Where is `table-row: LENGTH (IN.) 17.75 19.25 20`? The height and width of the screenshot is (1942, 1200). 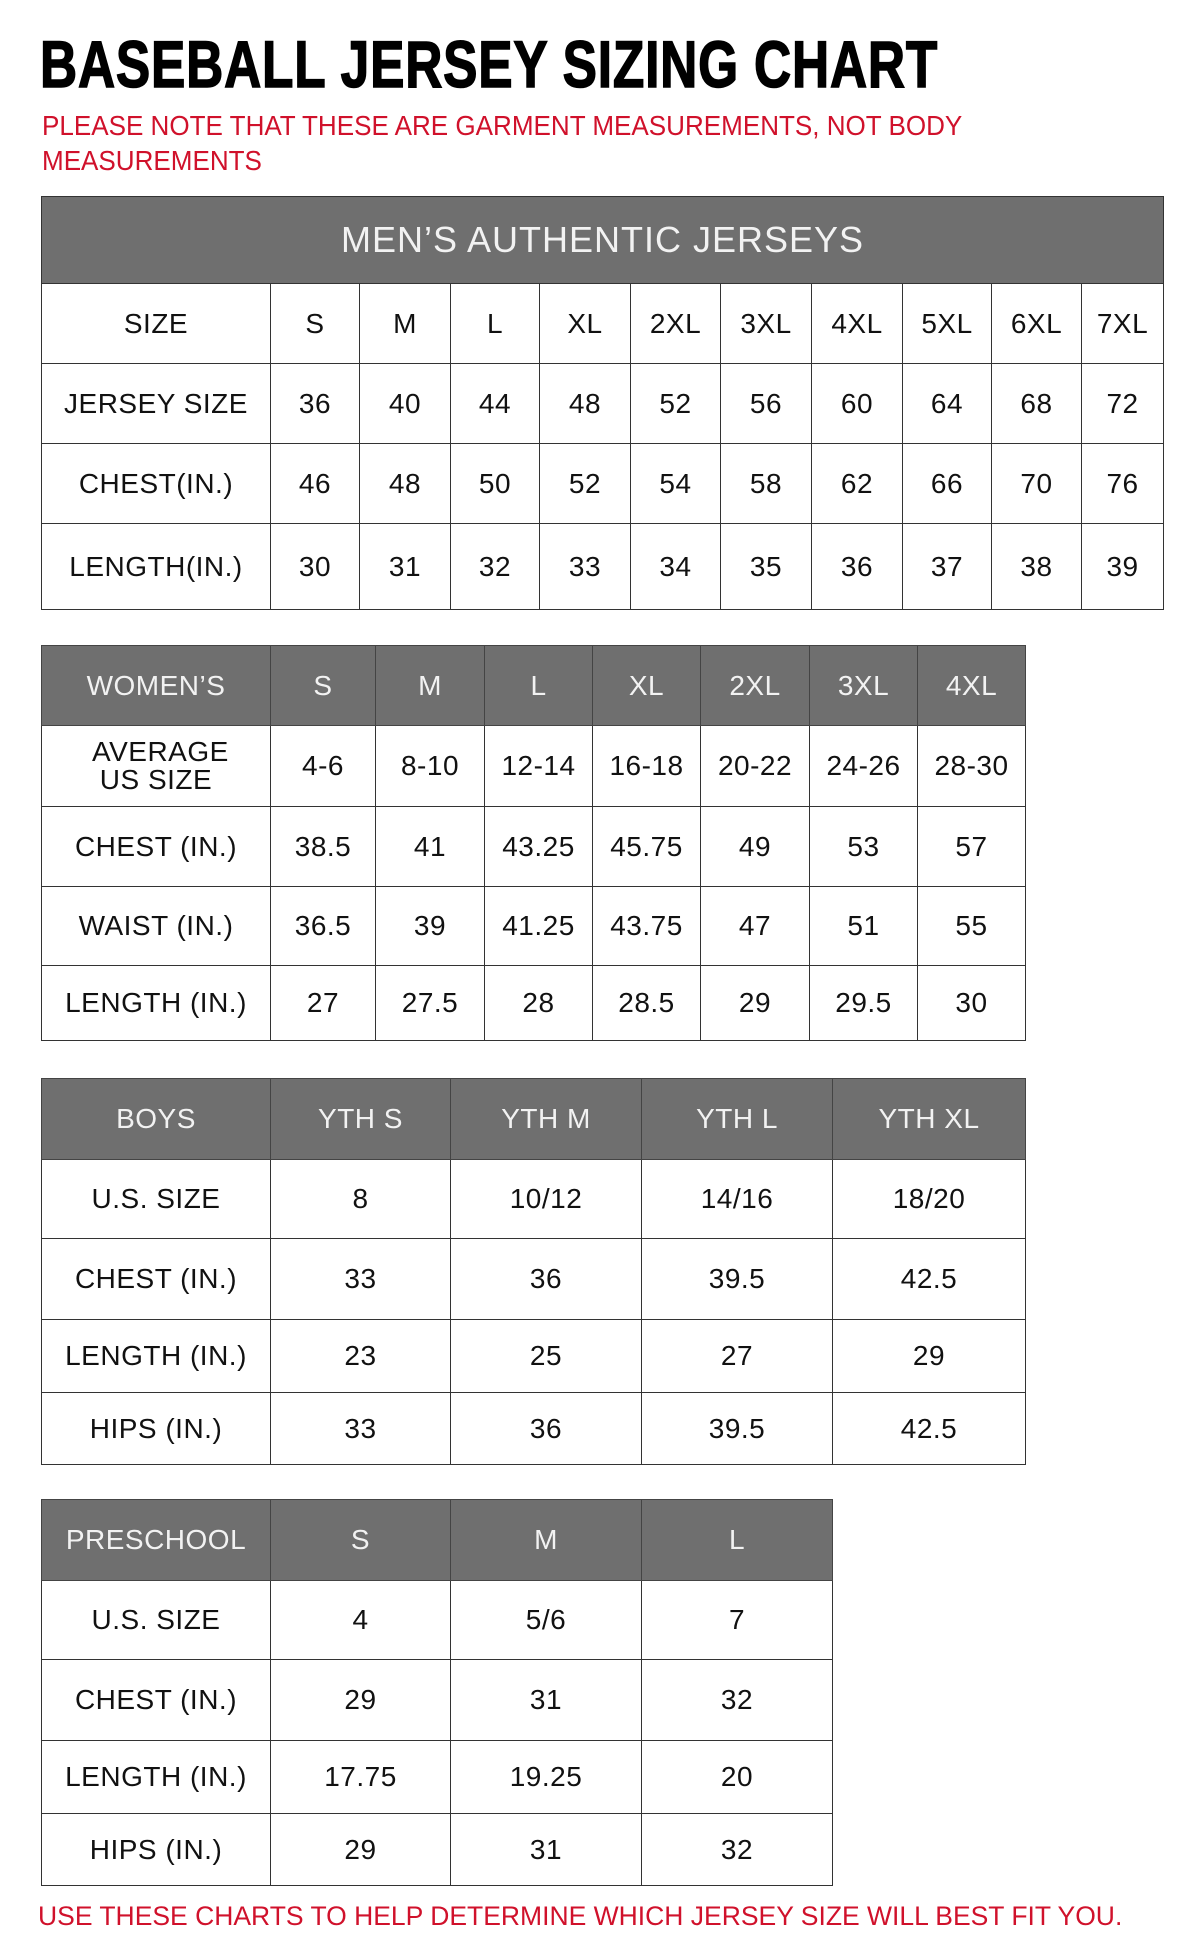
table-row: LENGTH (IN.) 17.75 19.25 20 is located at coordinates (437, 1777).